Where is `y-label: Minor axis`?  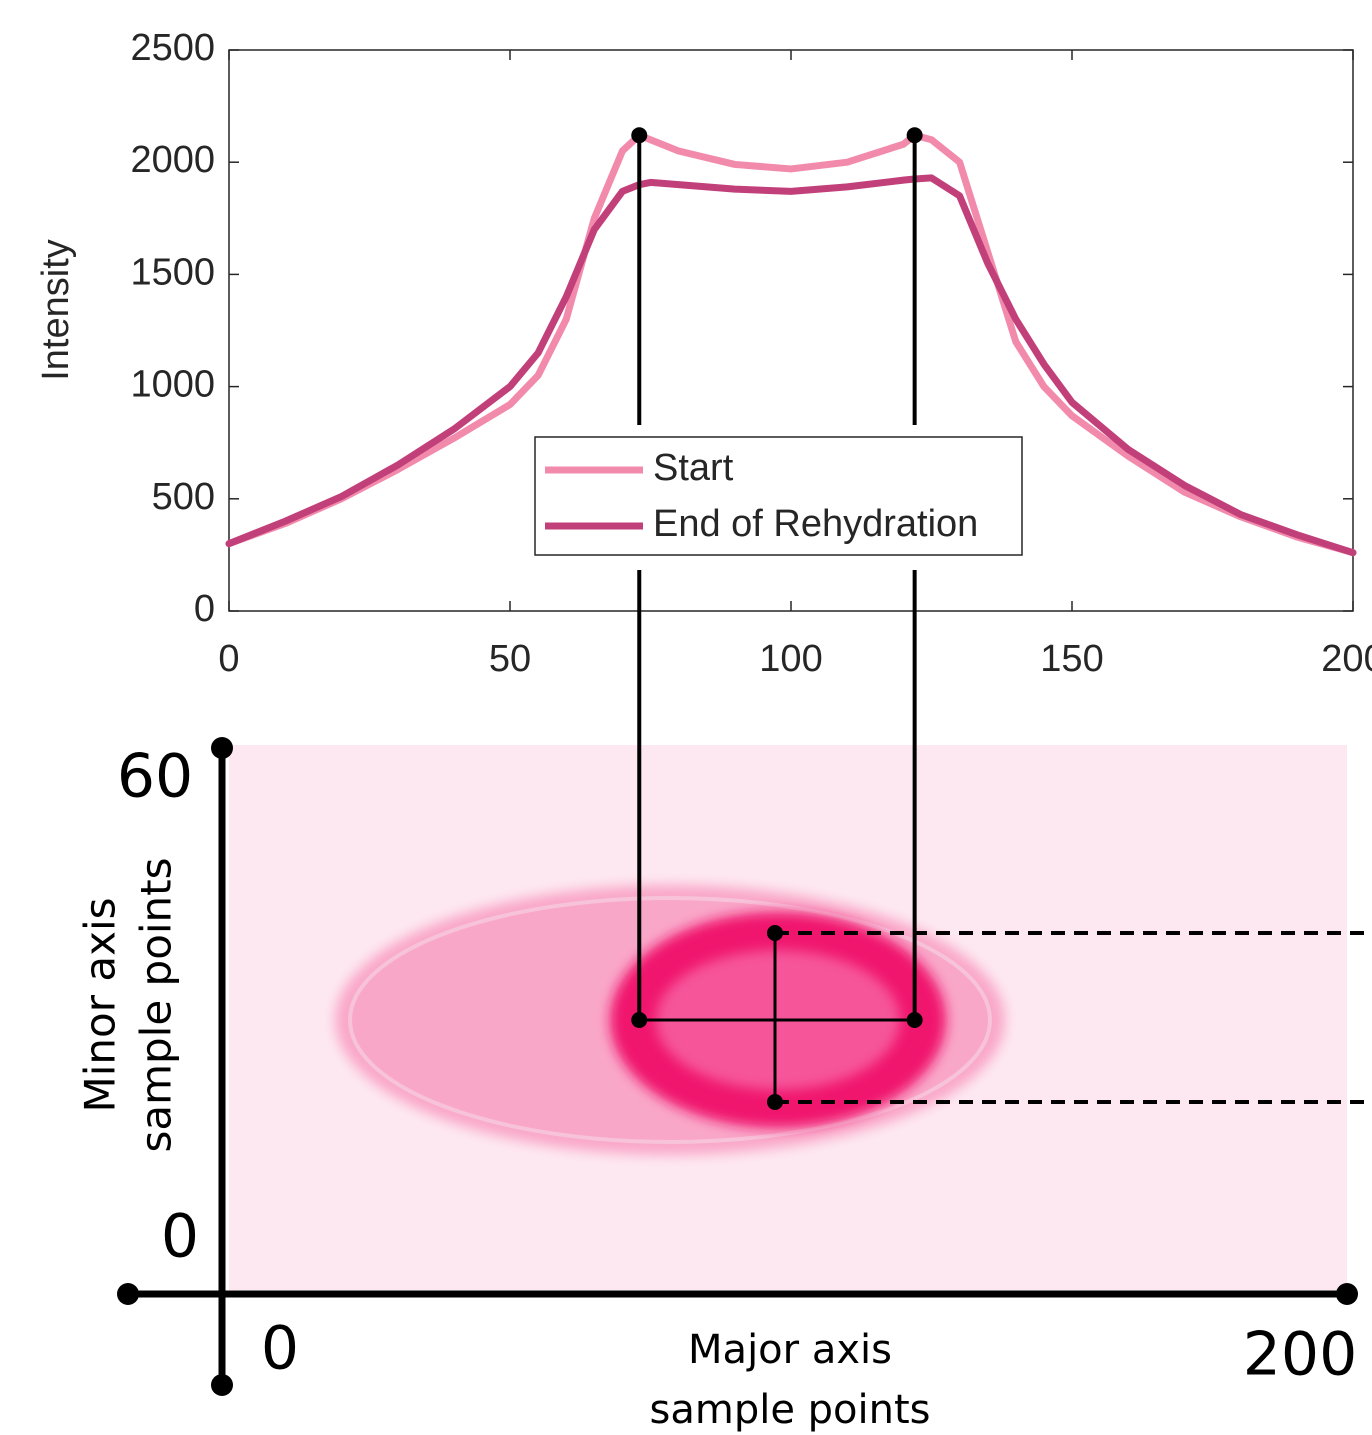 y-label: Minor axis is located at coordinates (100, 1005).